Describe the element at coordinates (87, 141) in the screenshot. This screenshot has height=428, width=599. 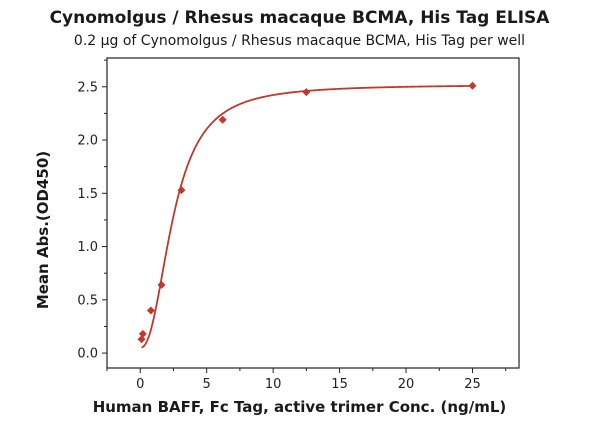
I see `y-tick-label: 2.0` at that location.